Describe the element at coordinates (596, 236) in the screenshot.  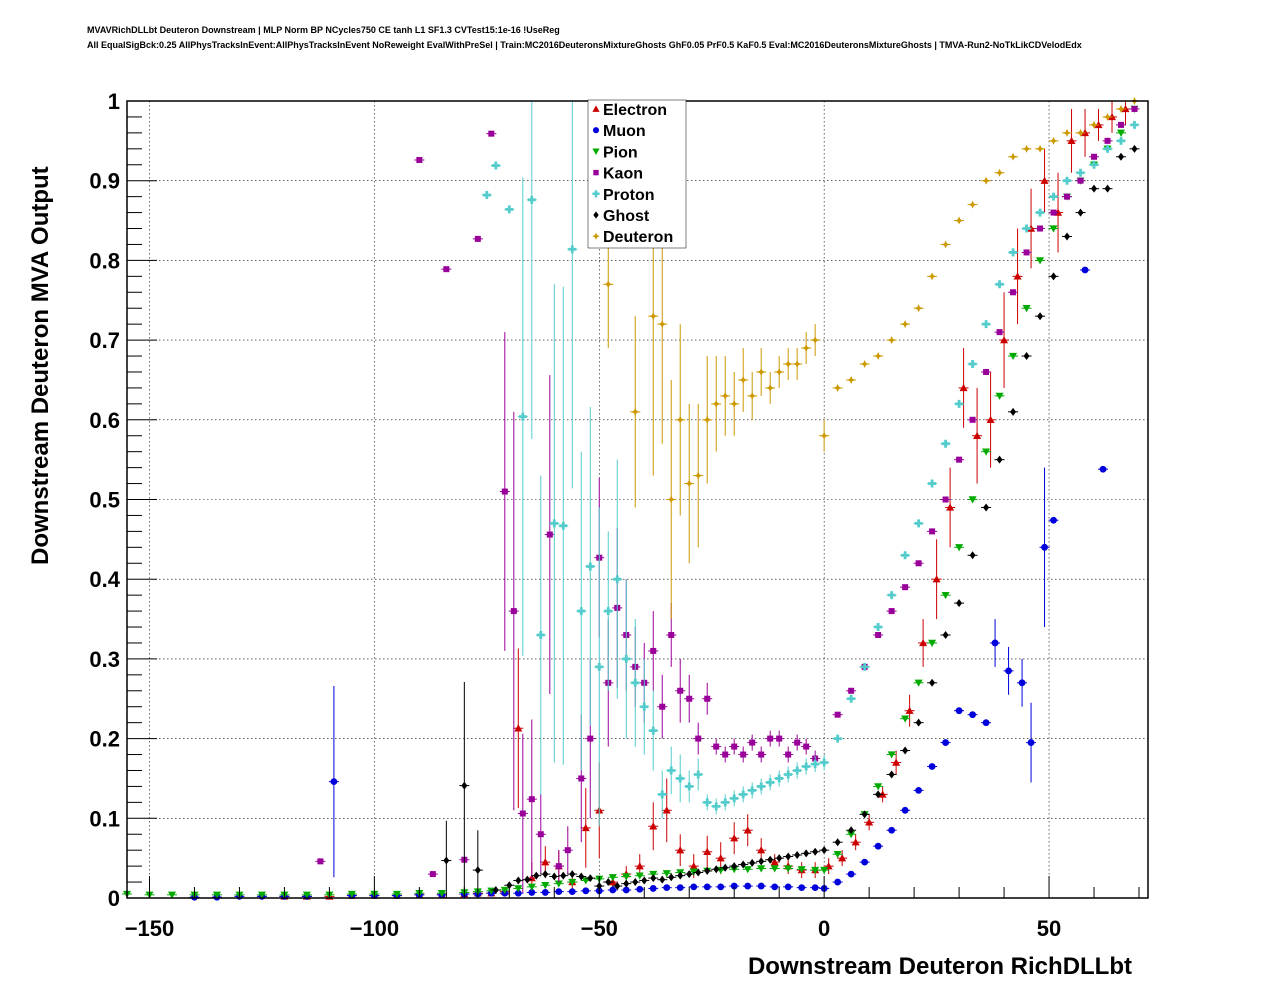
I see `legend-marker-deuteron` at that location.